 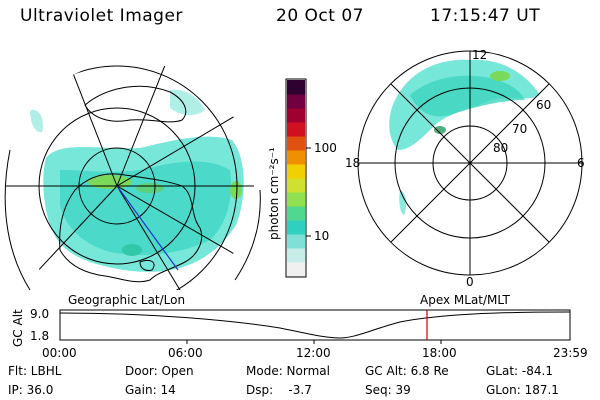 I want to click on info-flt: Flt: LBHL, so click(x=35, y=371).